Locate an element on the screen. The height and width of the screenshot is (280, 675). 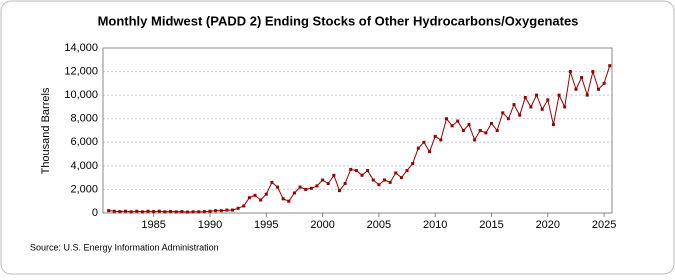
y-tick-label: 2,000 is located at coordinates (84, 189).